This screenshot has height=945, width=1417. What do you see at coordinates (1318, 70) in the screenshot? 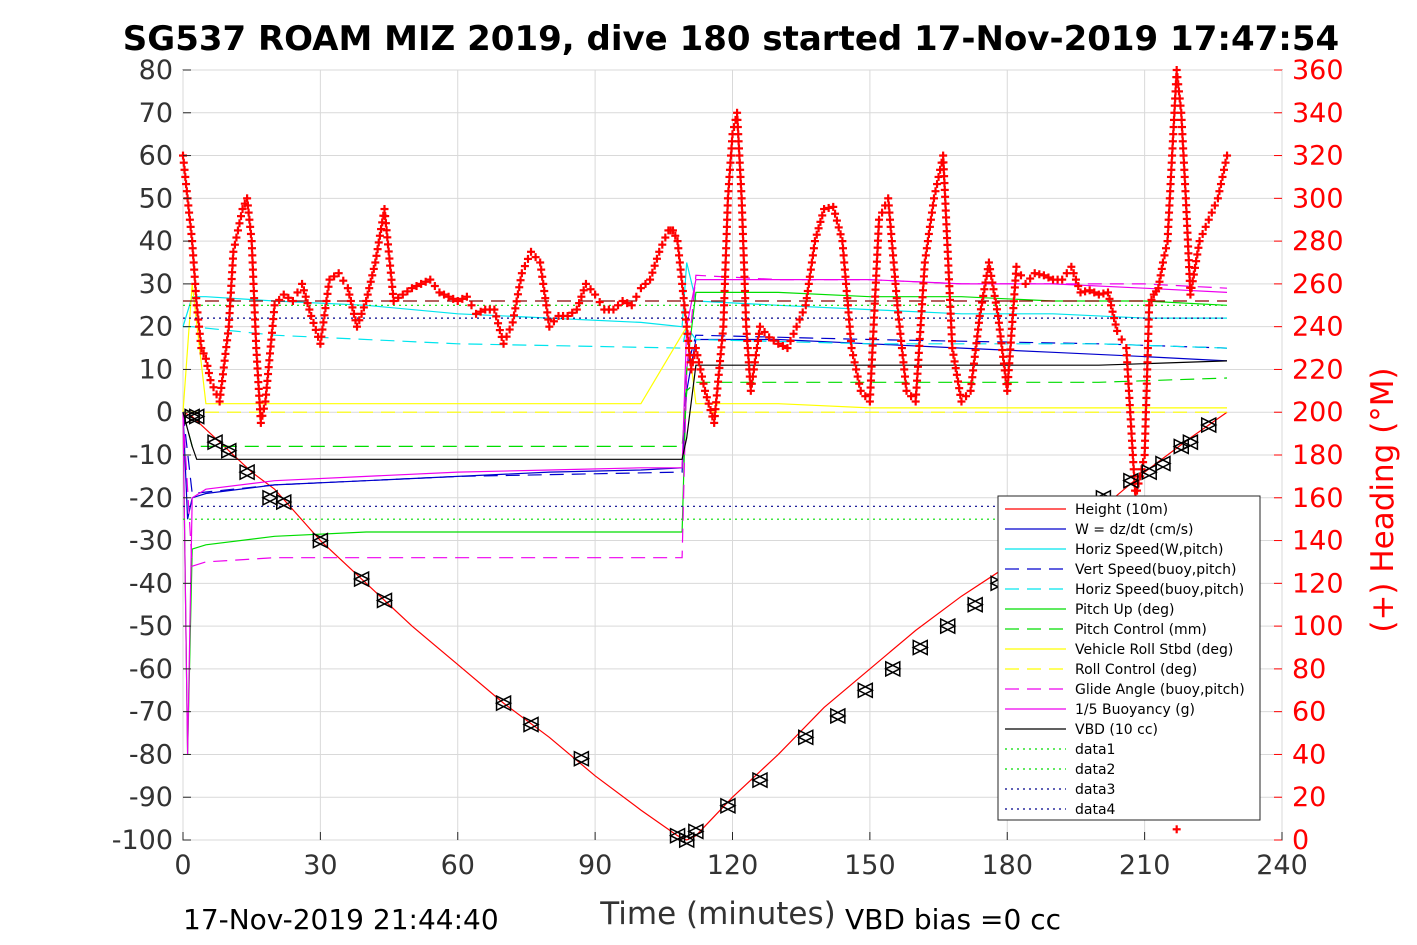
I see `y-tick-right-18: 360` at bounding box center [1318, 70].